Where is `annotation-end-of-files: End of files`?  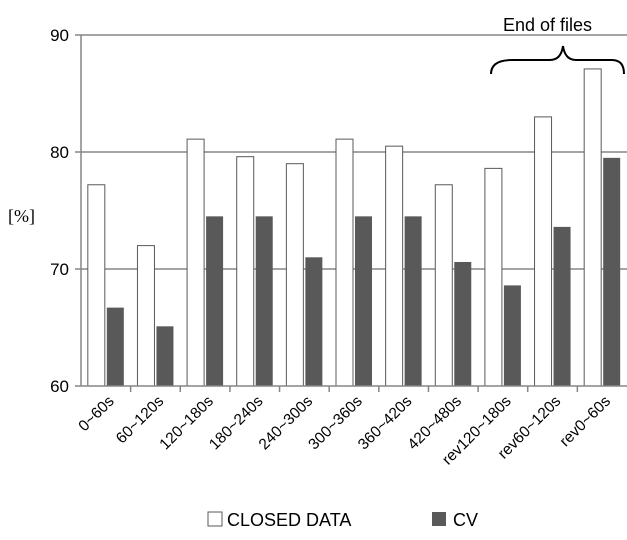
annotation-end-of-files: End of files is located at coordinates (547, 25).